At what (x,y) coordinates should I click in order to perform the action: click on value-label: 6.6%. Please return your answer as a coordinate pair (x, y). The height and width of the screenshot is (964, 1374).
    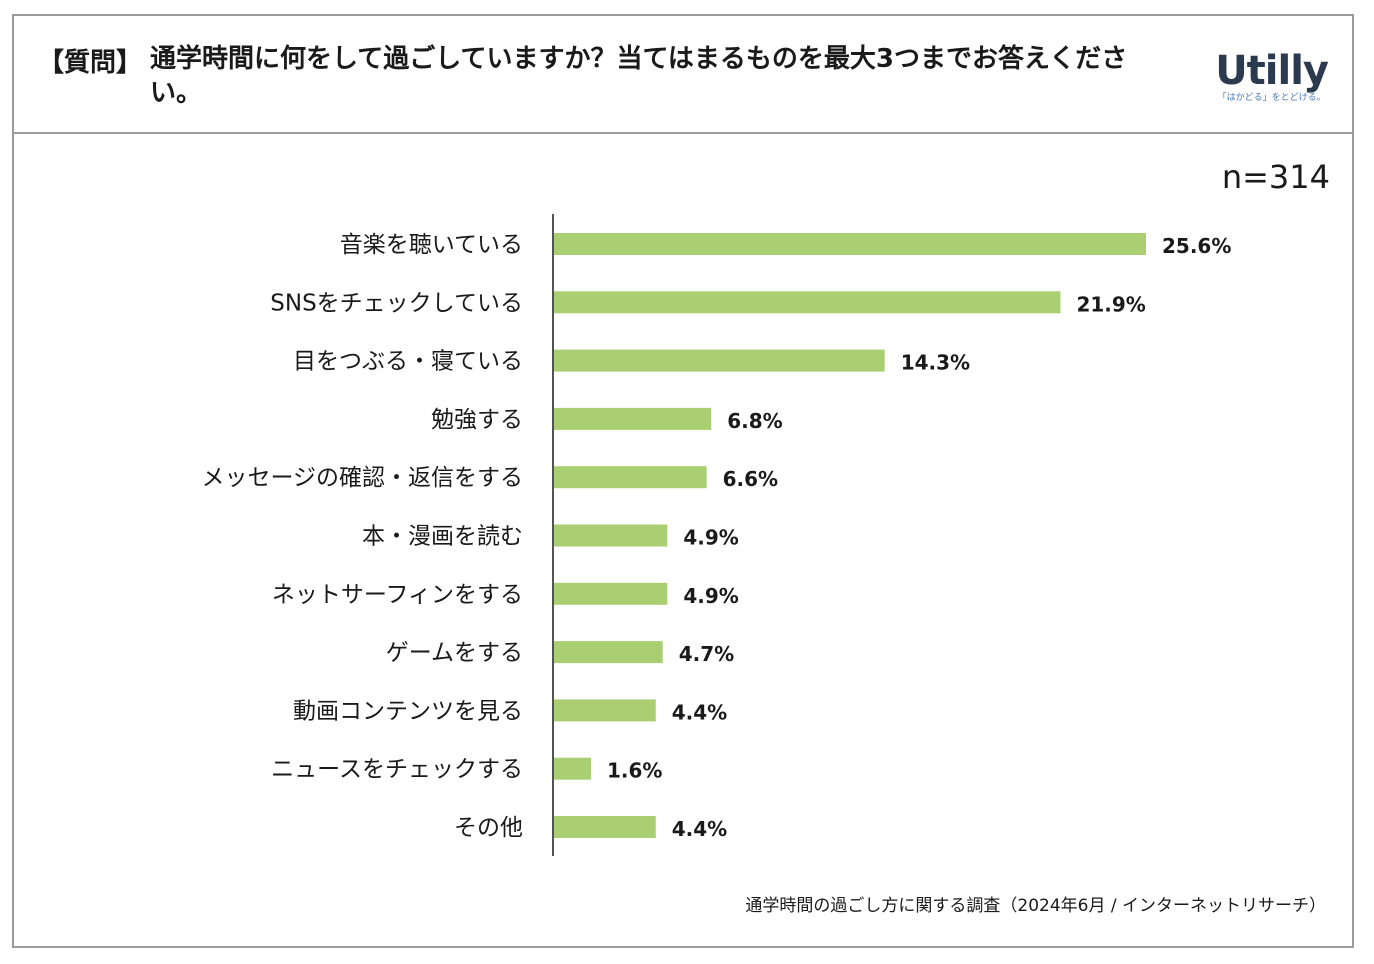
    Looking at the image, I should click on (750, 479).